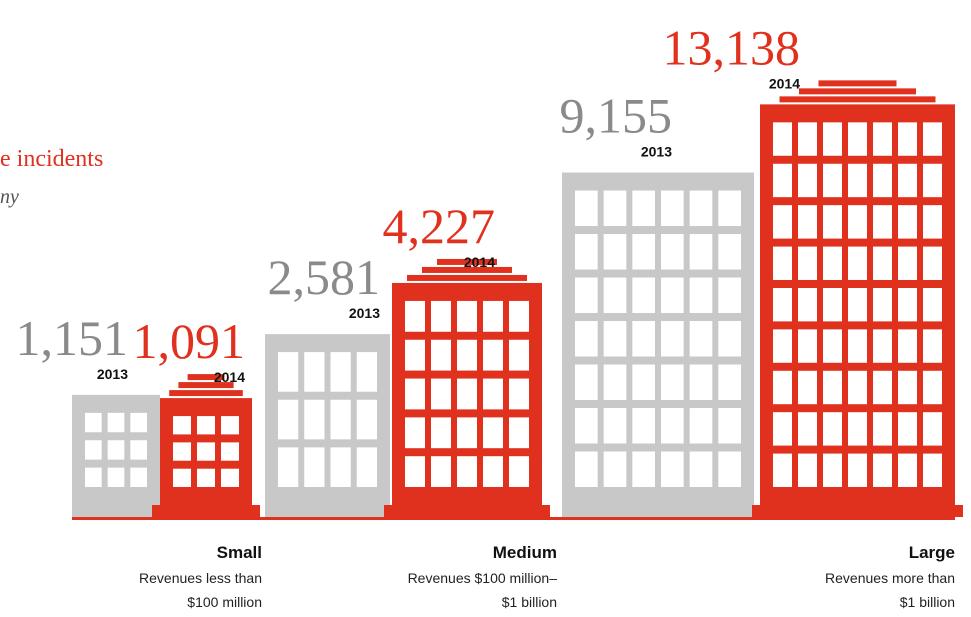 This screenshot has width=971, height=617. Describe the element at coordinates (72, 338) in the screenshot. I see `value-label: 1,151` at that location.